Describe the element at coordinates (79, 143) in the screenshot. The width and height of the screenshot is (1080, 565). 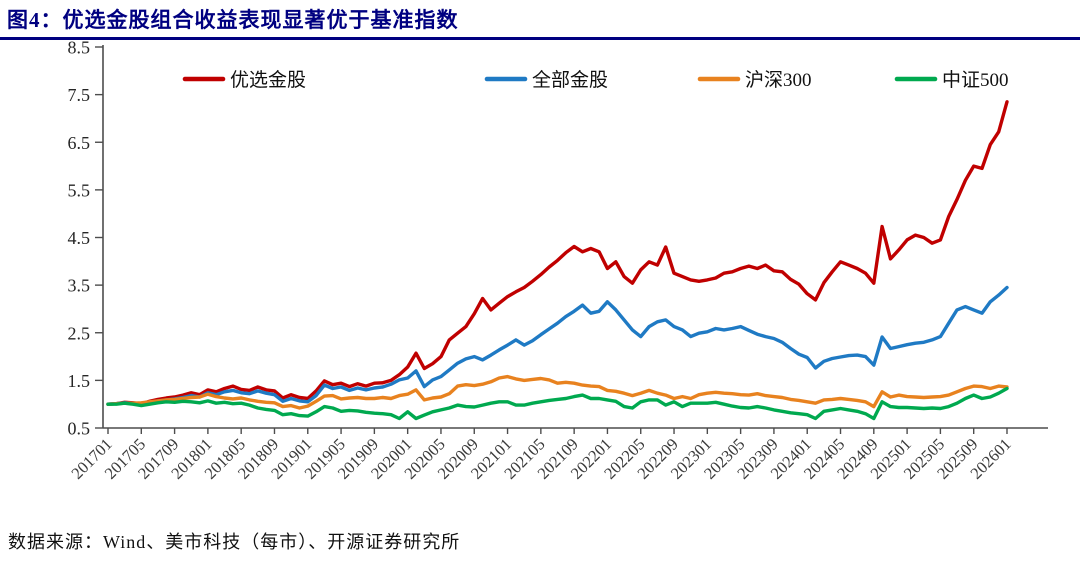
I see `y-tick-label: 6.5` at that location.